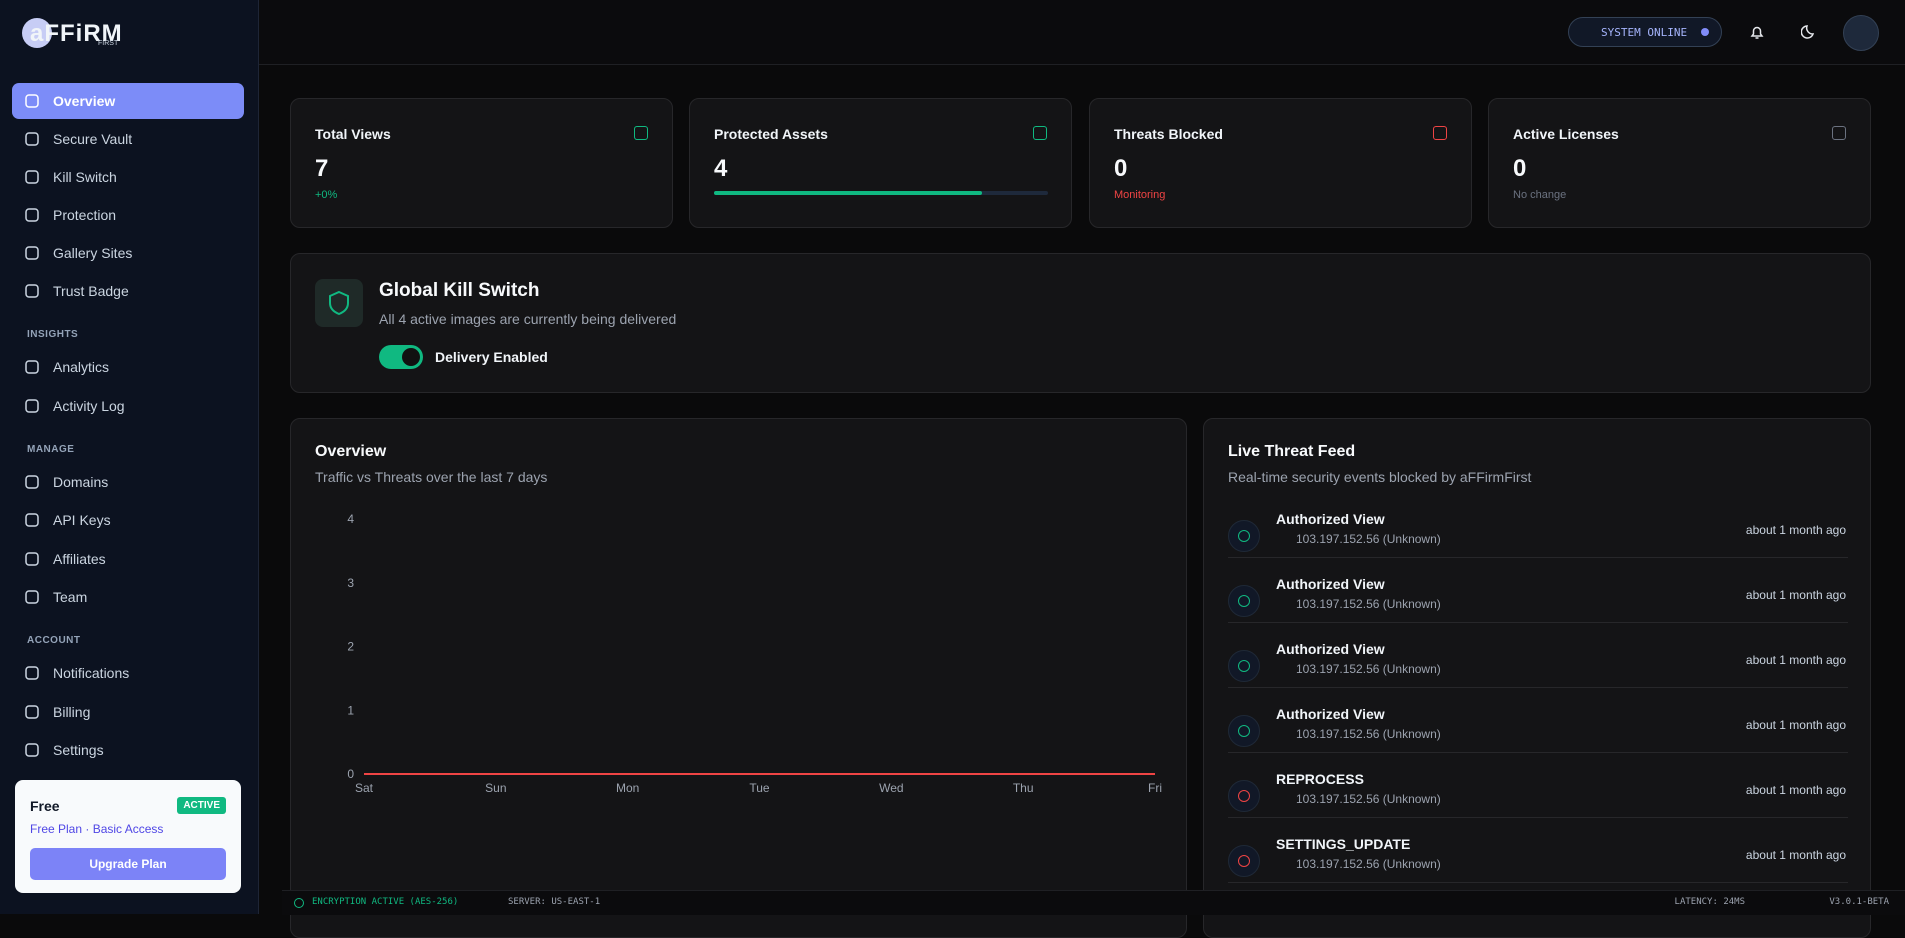 The height and width of the screenshot is (938, 1905). I want to click on nav-item: Notifications, so click(91, 673).